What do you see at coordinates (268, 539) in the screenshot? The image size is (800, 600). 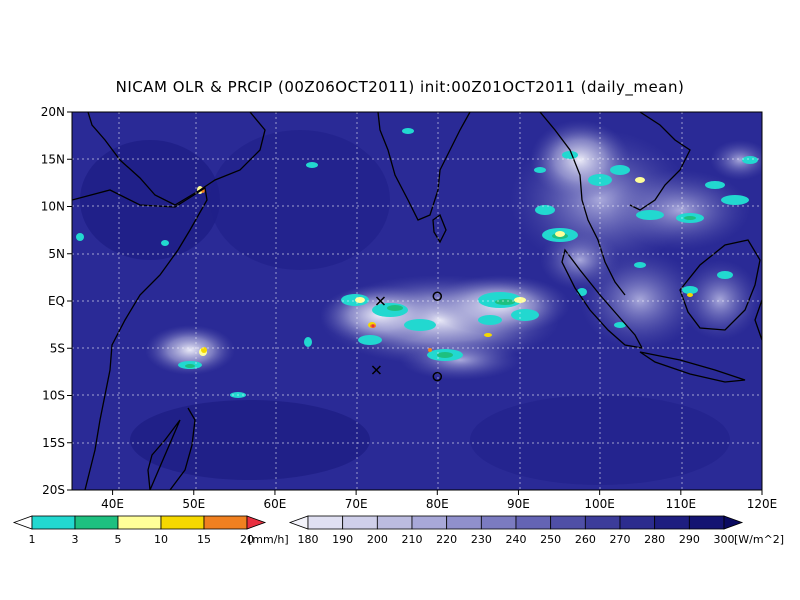 I see `colorbar-unit: [mm/h]` at bounding box center [268, 539].